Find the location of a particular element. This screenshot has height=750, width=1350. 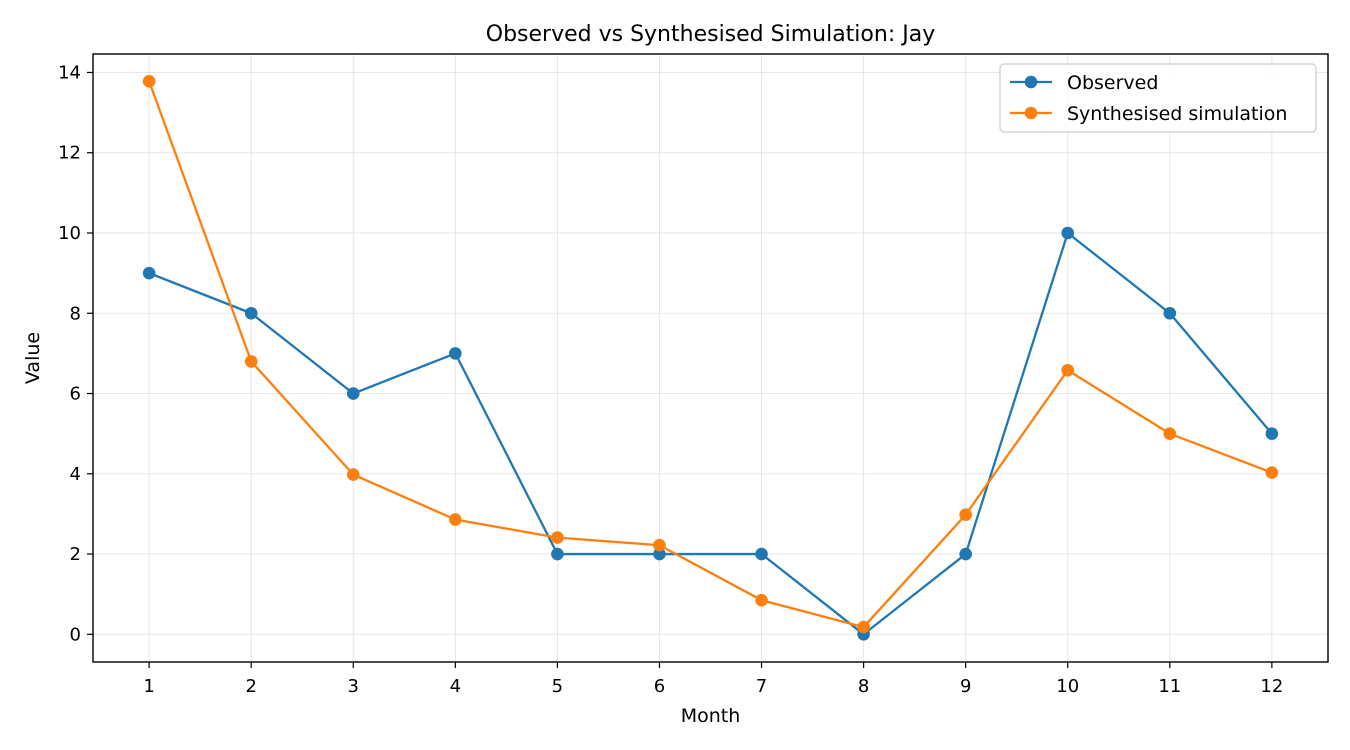

x-tick-label: 7 is located at coordinates (761, 686).